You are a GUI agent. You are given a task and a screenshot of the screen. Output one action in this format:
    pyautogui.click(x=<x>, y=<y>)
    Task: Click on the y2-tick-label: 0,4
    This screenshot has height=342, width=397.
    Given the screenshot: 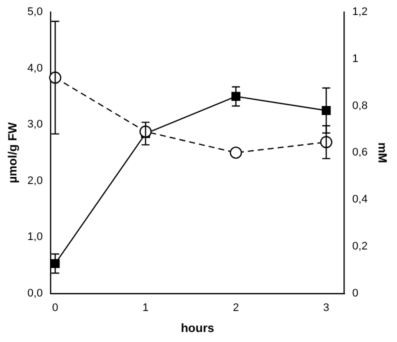 What is the action you would take?
    pyautogui.click(x=360, y=200)
    